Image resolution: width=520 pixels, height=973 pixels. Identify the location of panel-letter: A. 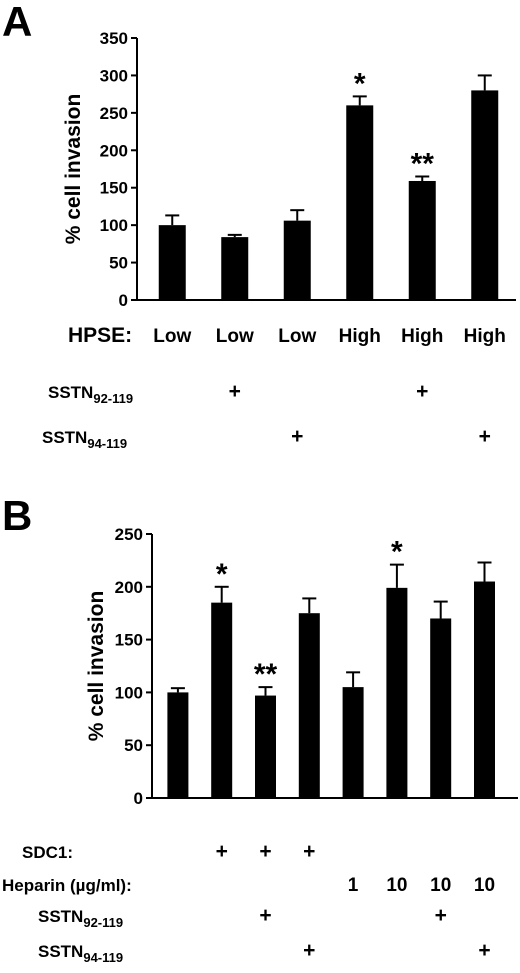
(17, 22).